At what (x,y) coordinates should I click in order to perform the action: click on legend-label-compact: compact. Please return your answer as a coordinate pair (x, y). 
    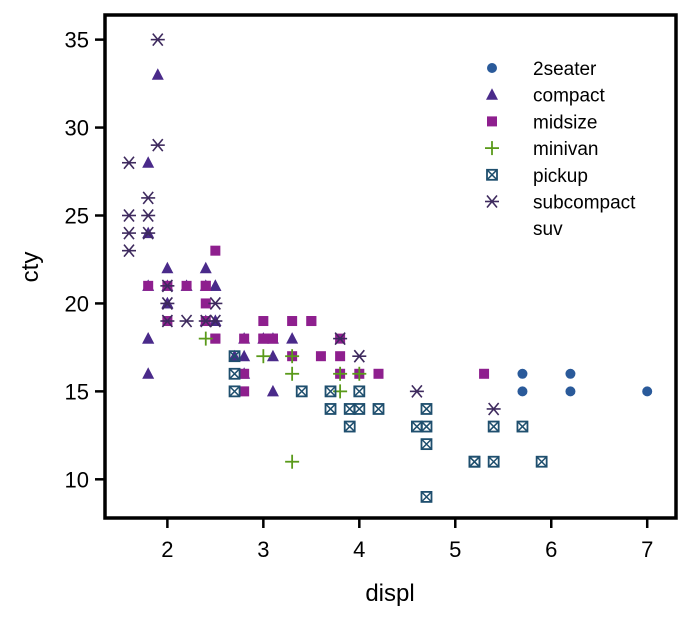
    Looking at the image, I should click on (569, 96).